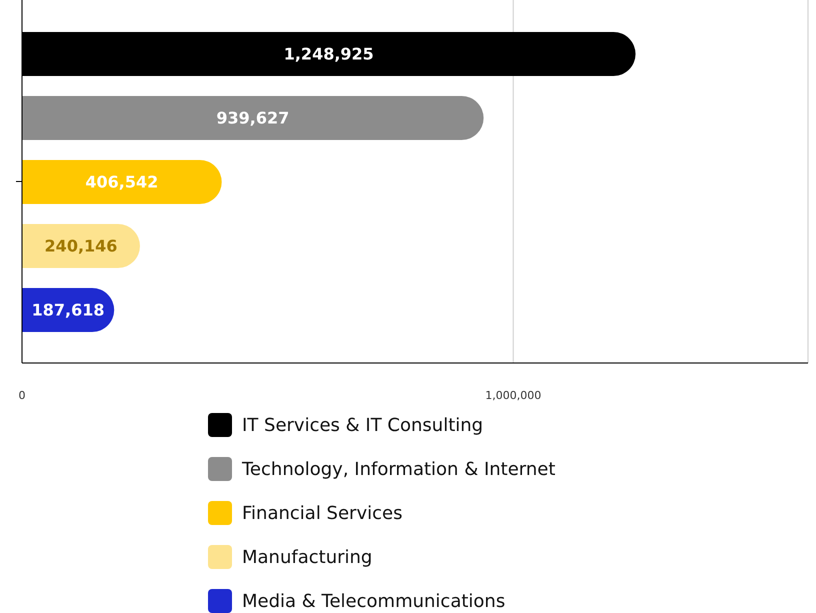  What do you see at coordinates (68, 310) in the screenshot?
I see `data-label: 187,618` at bounding box center [68, 310].